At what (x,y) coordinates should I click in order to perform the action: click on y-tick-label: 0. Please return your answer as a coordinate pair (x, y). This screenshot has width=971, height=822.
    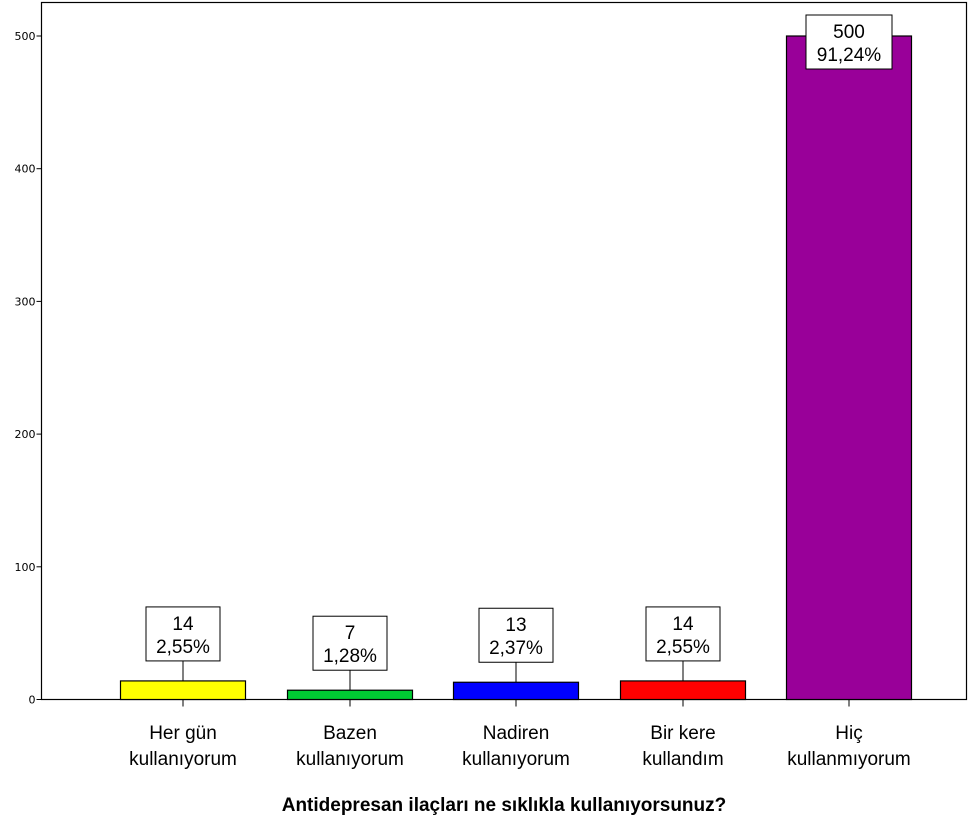
    Looking at the image, I should click on (32, 700).